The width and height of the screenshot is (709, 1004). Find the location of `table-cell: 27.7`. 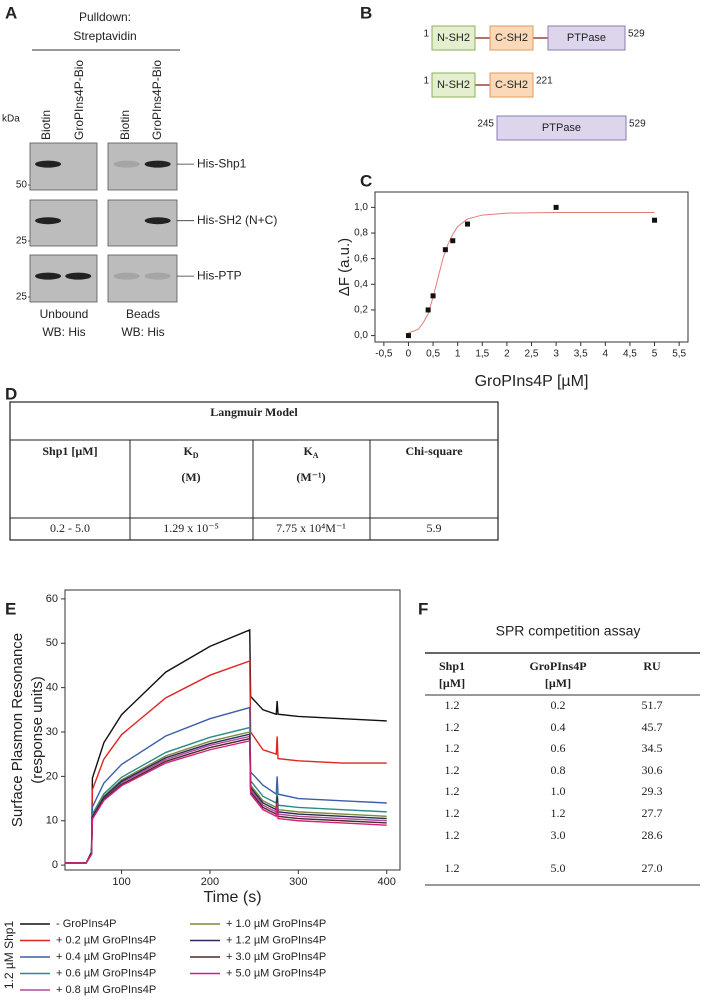

table-cell: 27.7 is located at coordinates (652, 813).